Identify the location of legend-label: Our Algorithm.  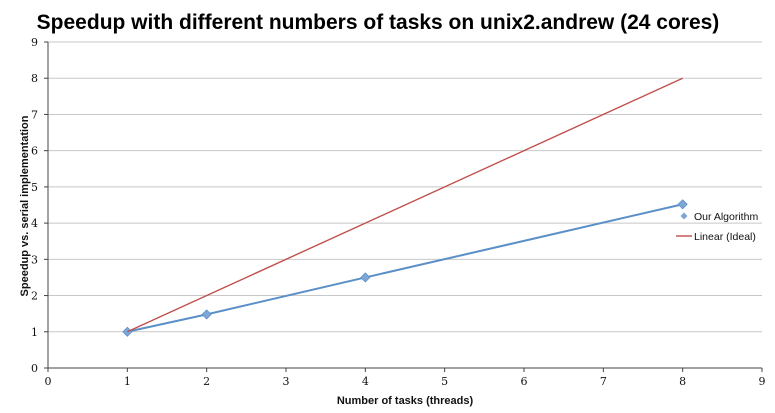
(726, 217).